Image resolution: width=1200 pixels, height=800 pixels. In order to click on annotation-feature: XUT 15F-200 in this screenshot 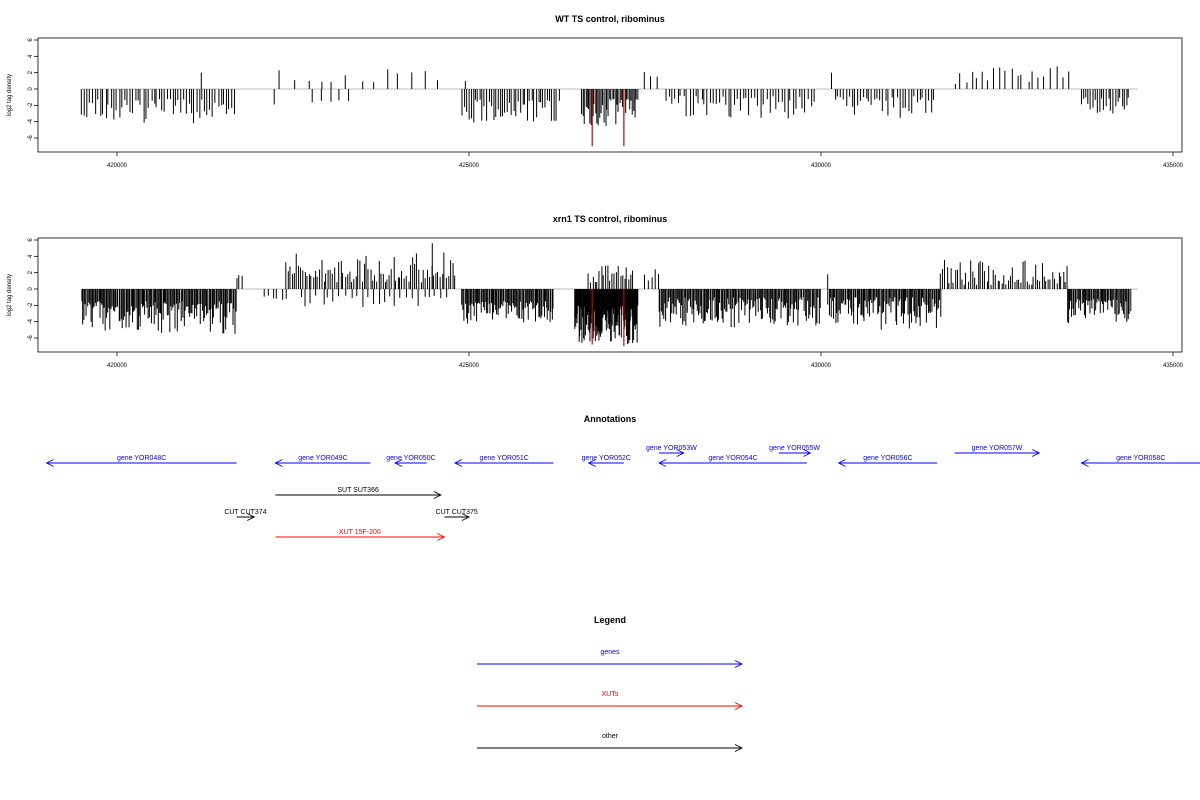, I will do `click(360, 535)`.